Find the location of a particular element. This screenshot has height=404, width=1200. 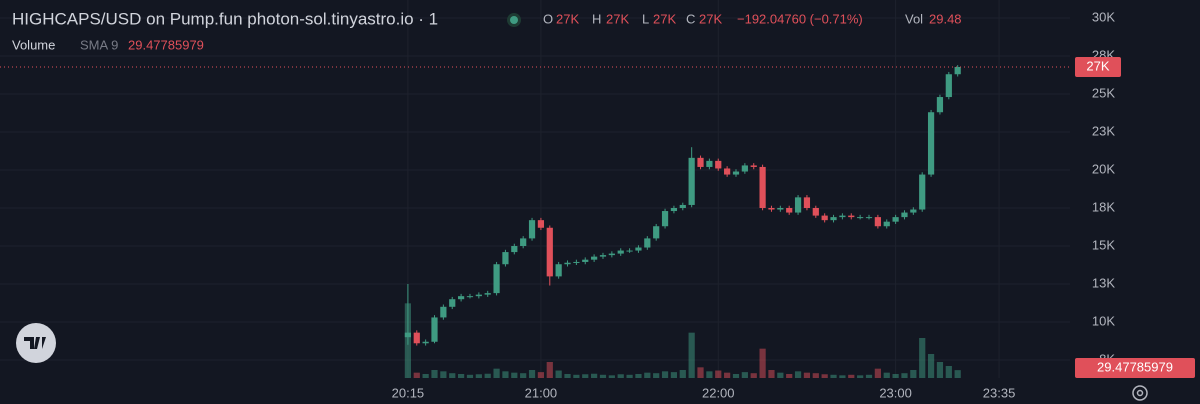

y-tick-label: 30K is located at coordinates (1103, 16).